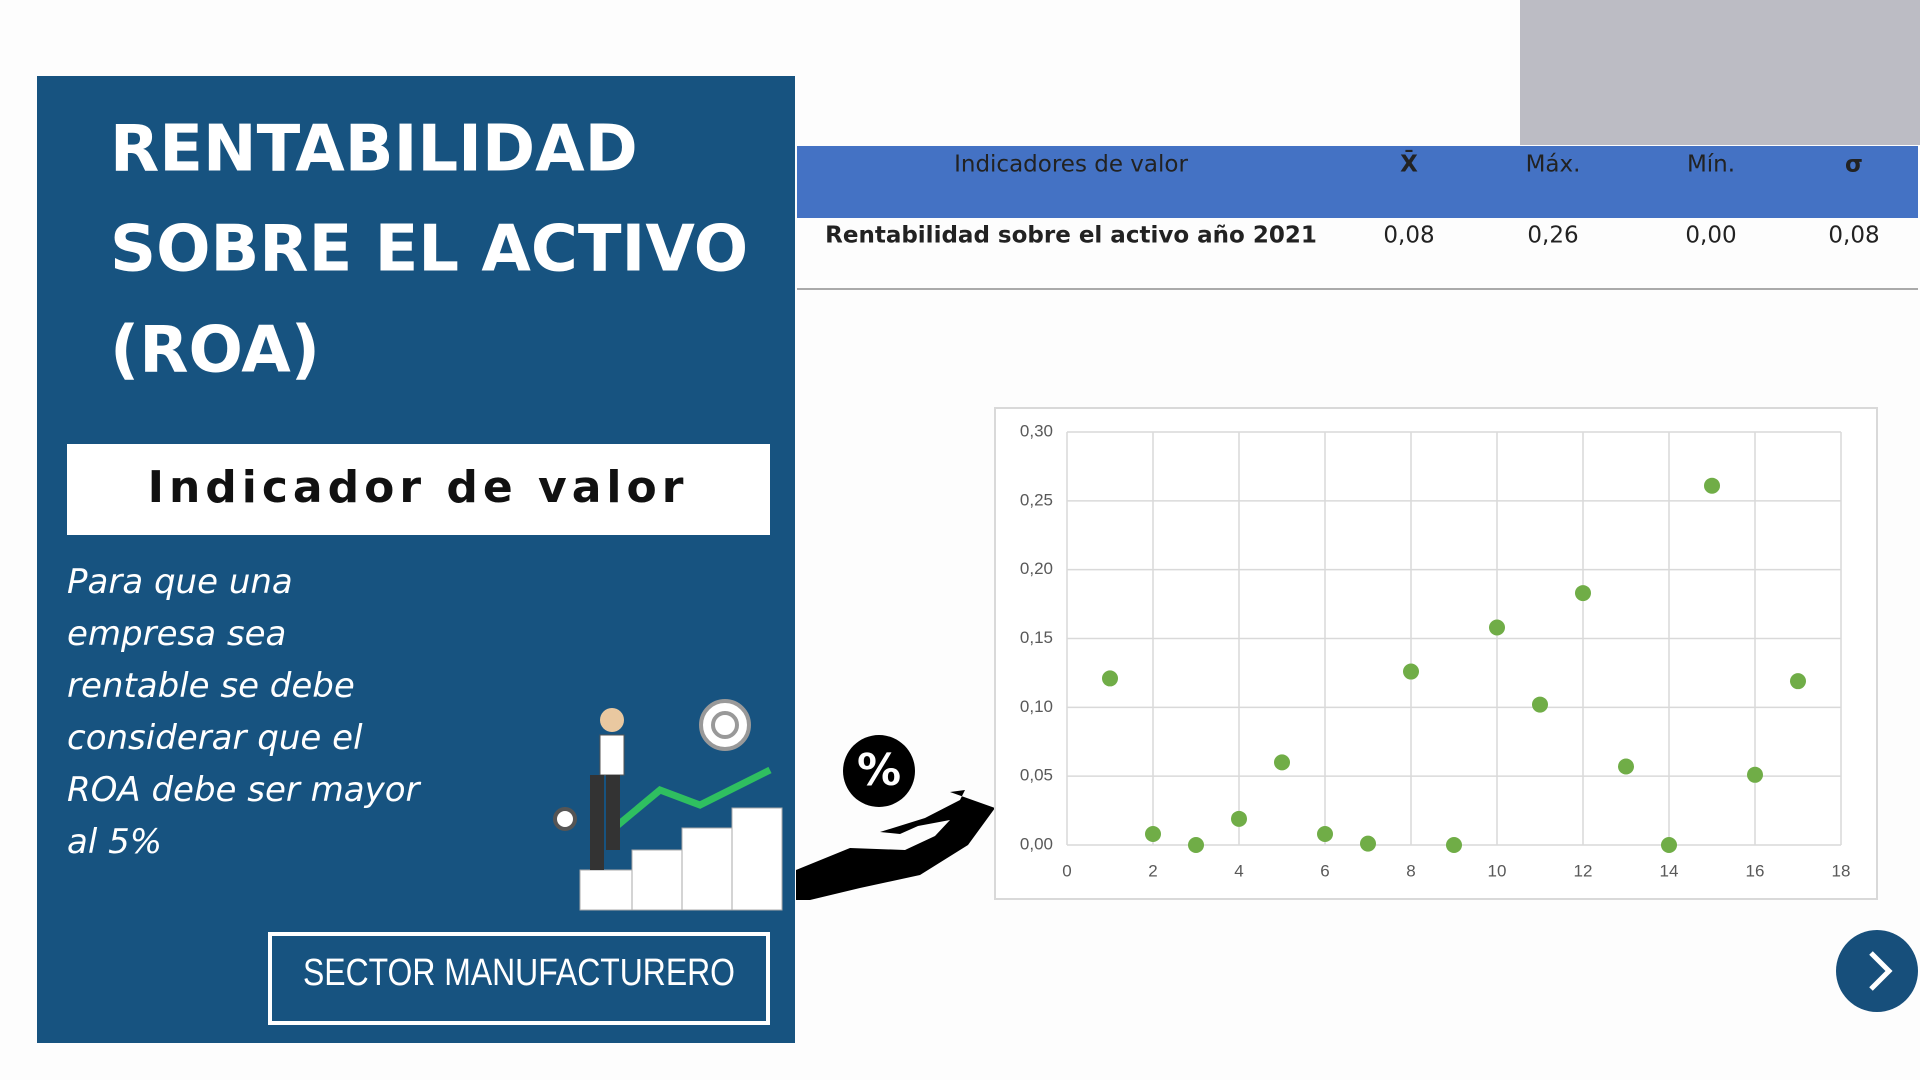  I want to click on x-tick-label: 16, so click(1755, 870).